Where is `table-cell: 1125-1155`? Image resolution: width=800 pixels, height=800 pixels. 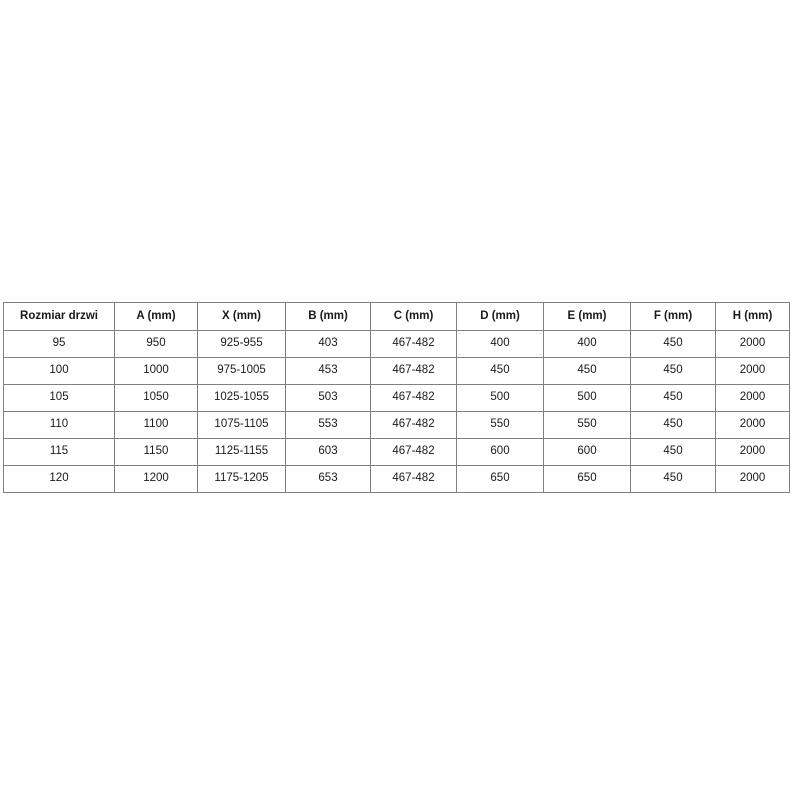
table-cell: 1125-1155 is located at coordinates (241, 452).